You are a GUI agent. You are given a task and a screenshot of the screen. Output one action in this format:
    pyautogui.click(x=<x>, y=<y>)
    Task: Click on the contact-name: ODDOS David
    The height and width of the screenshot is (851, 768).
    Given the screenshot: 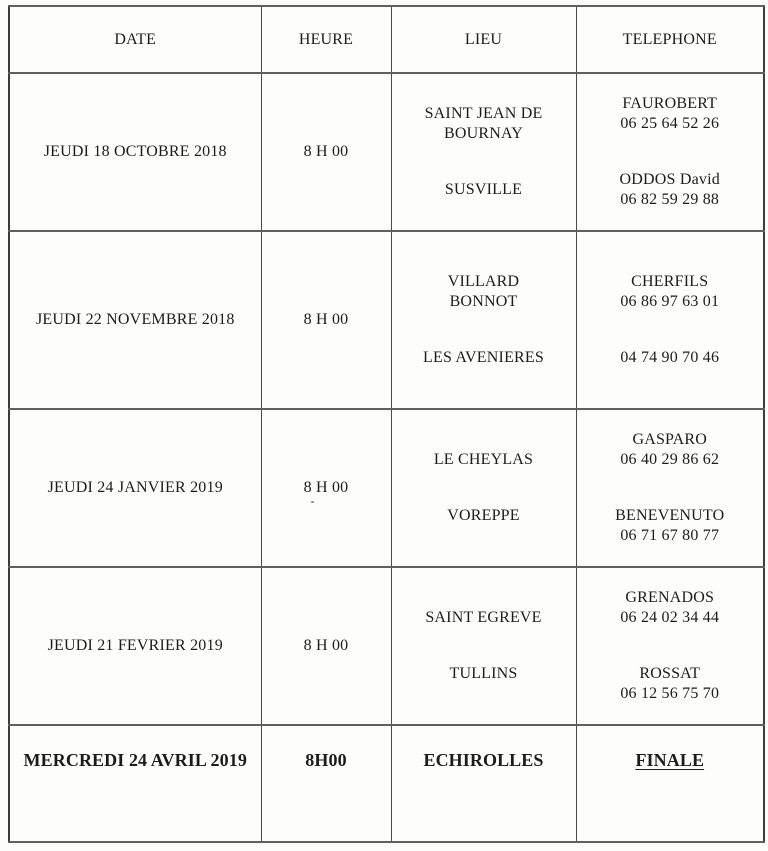 What is the action you would take?
    pyautogui.click(x=669, y=179)
    